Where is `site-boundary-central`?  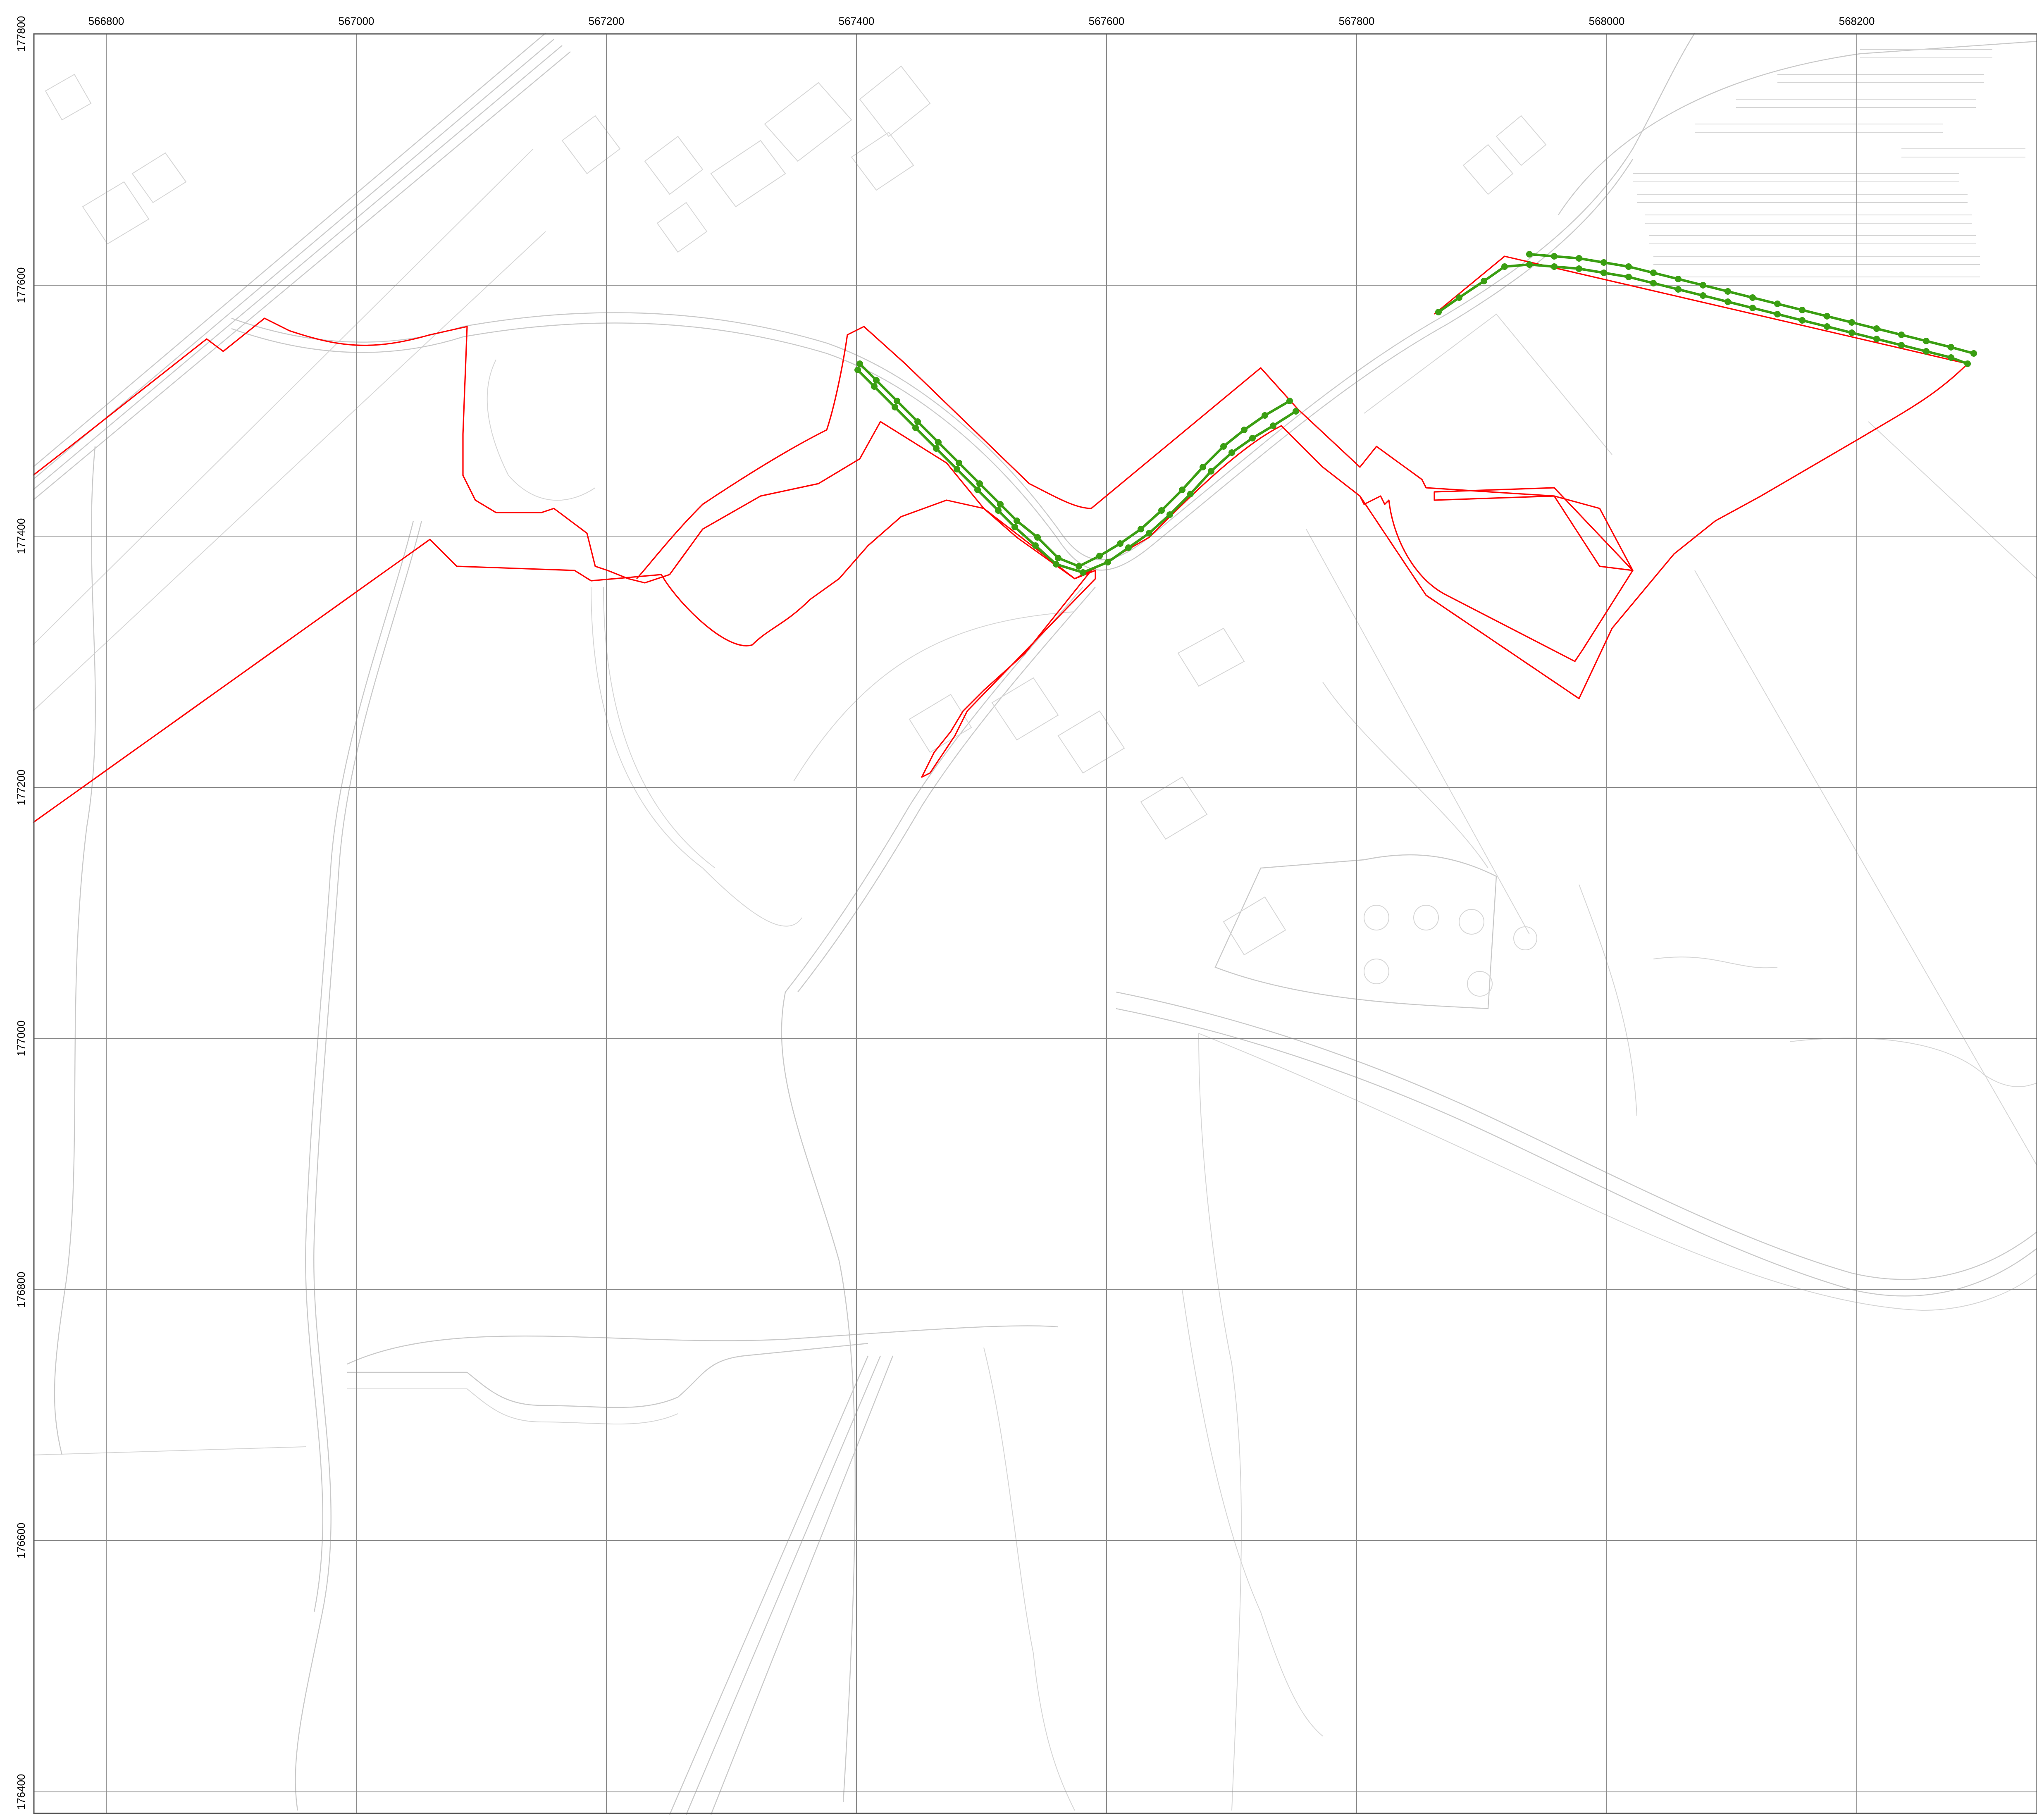 site-boundary-central is located at coordinates (1135, 494).